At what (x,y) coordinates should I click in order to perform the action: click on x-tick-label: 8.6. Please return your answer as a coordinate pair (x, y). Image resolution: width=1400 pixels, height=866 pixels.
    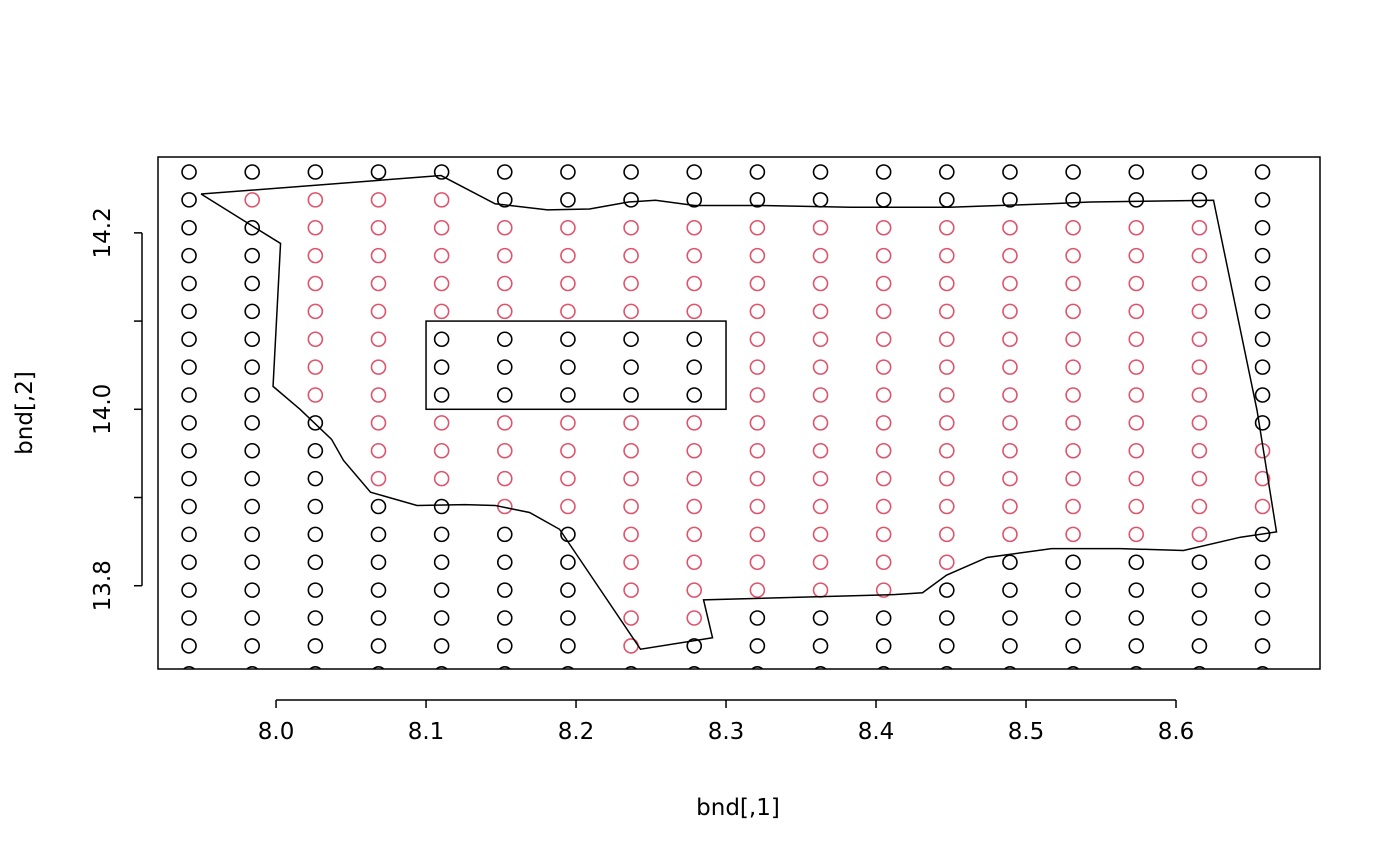
    Looking at the image, I should click on (1176, 732).